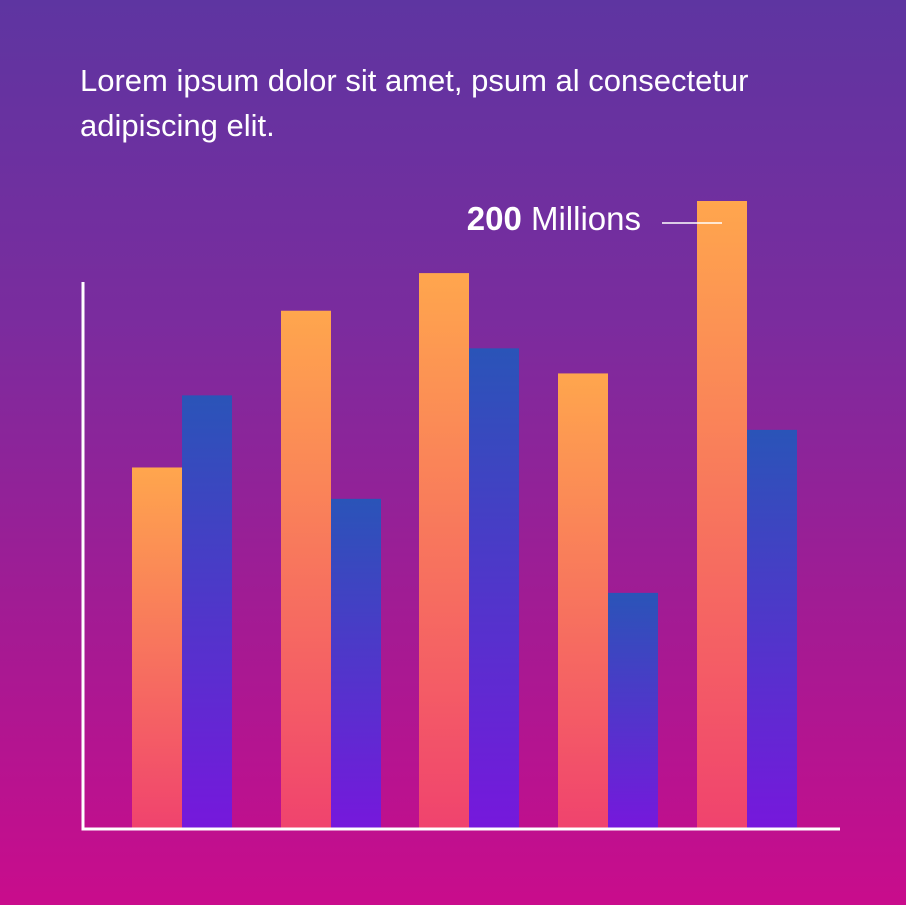 This screenshot has width=906, height=905. I want to click on callout-value: 200, so click(494, 218).